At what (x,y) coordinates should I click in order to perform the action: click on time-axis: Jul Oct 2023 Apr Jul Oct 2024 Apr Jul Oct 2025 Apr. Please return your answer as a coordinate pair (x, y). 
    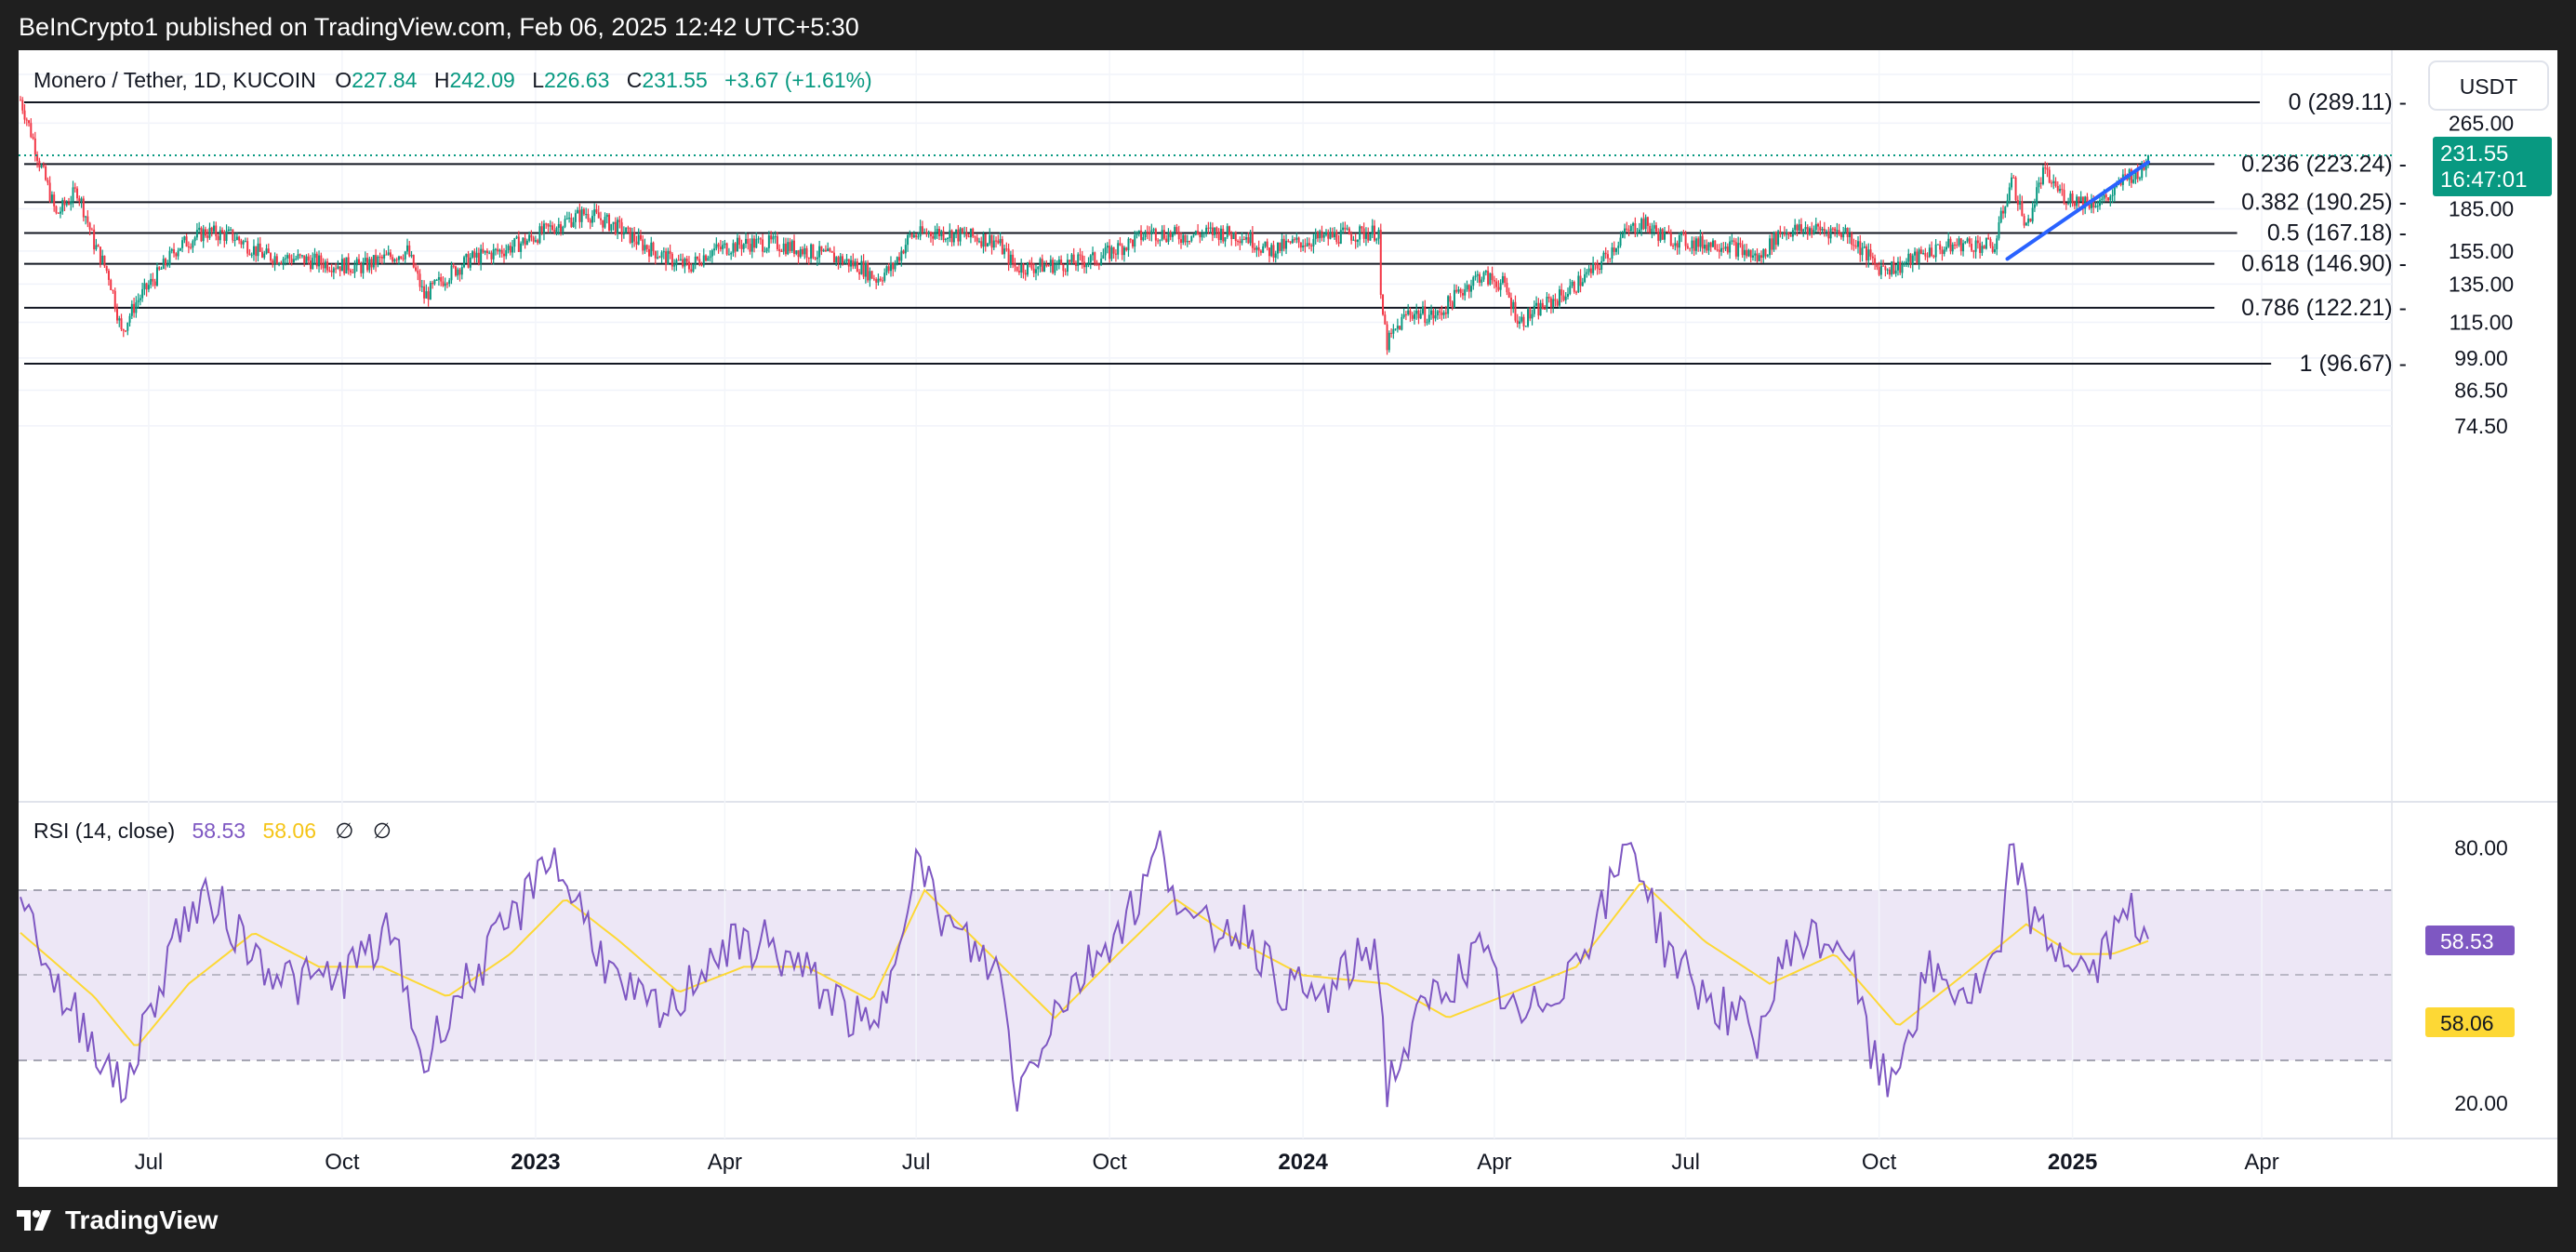
    Looking at the image, I should click on (1207, 1162).